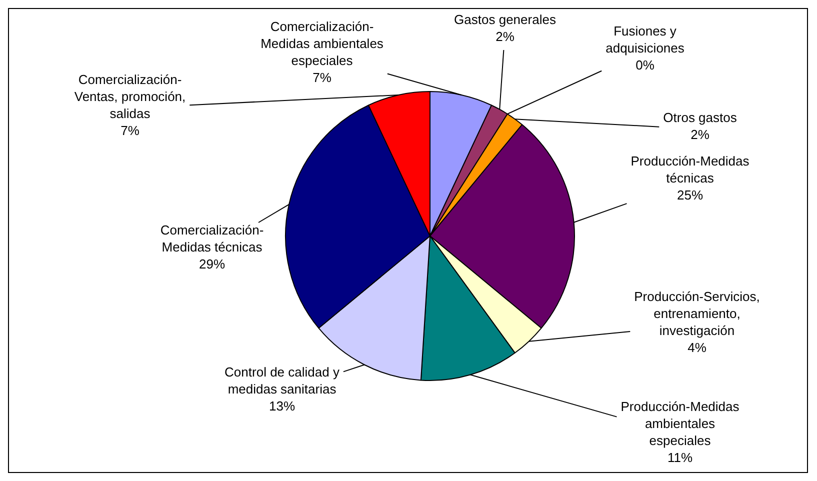  I want to click on category-label: Fusiones y adquisiciones, so click(645, 40).